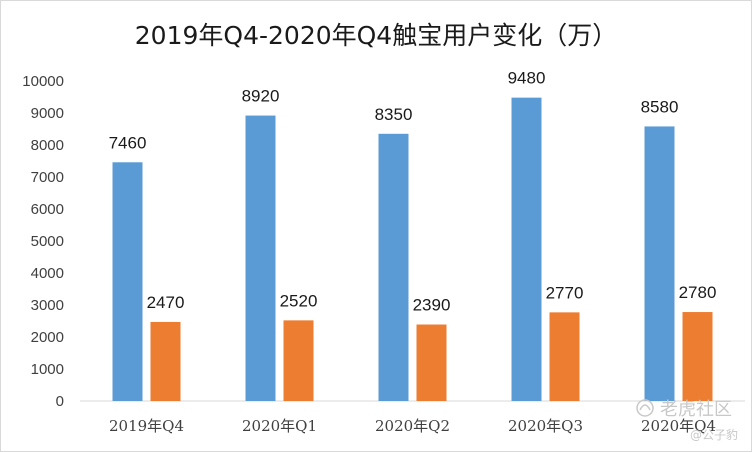 The width and height of the screenshot is (752, 452). What do you see at coordinates (47, 273) in the screenshot?
I see `y-tick-label: 4000` at bounding box center [47, 273].